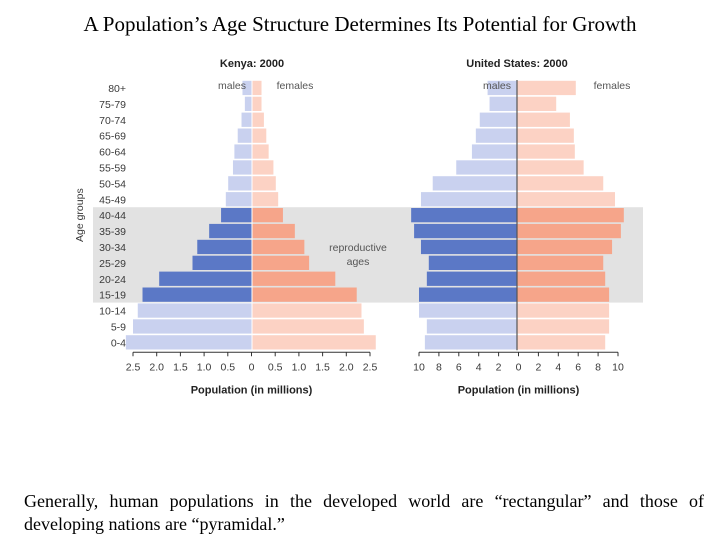 This screenshot has width=720, height=540. Describe the element at coordinates (112, 264) in the screenshot. I see `age-group-label: 25-29` at that location.